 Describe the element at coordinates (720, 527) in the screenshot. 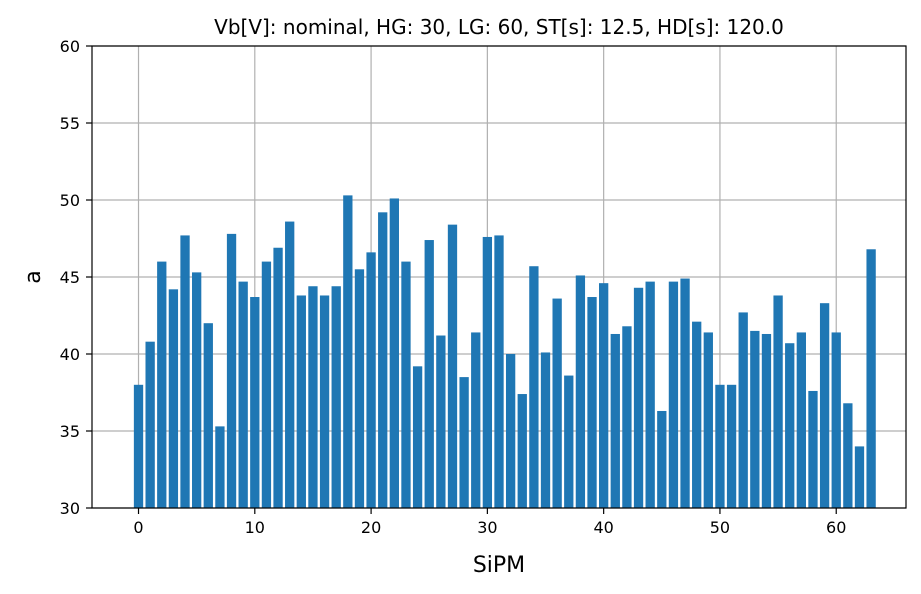

I see `x-tick-label: 50` at that location.